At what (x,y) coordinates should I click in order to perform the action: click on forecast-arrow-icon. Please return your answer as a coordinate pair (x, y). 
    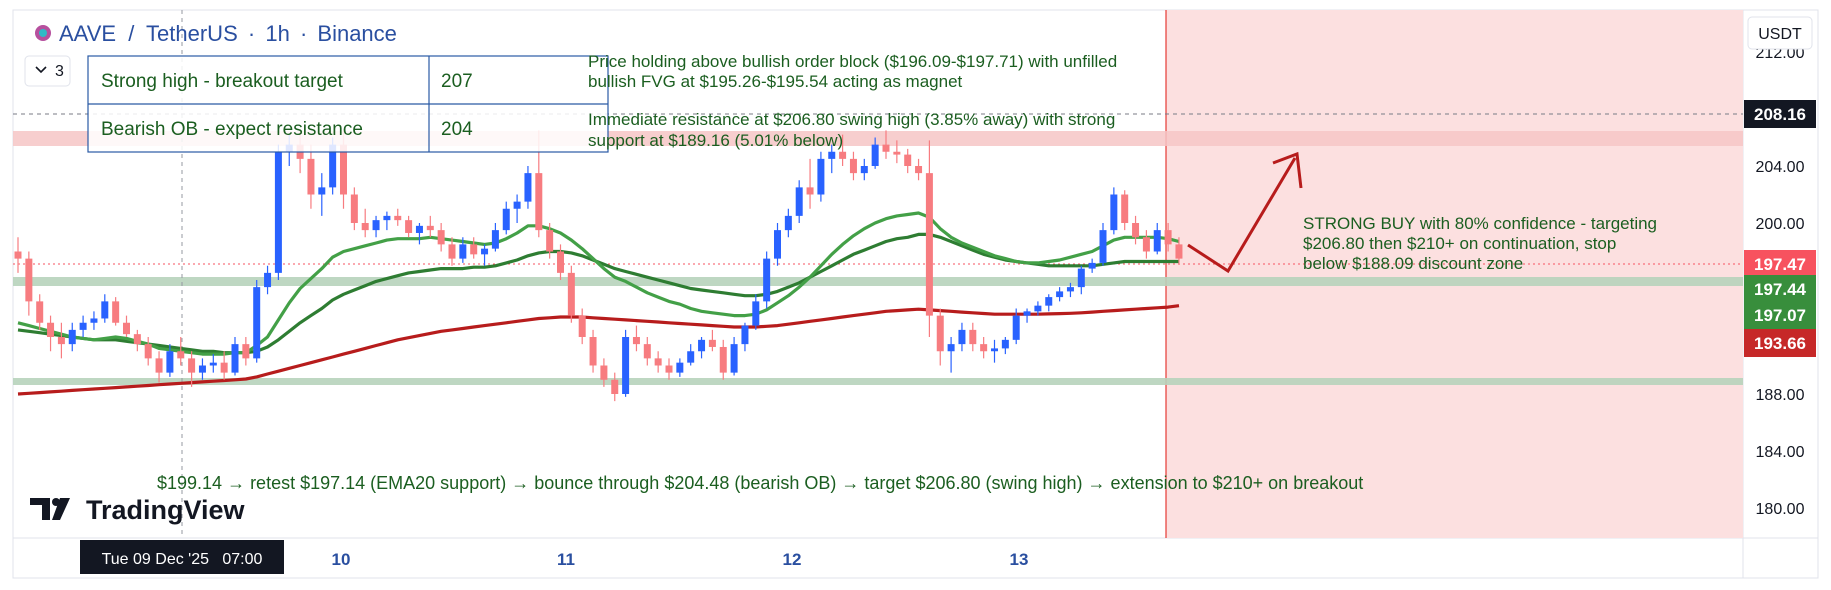
    Looking at the image, I should click on (1242, 215).